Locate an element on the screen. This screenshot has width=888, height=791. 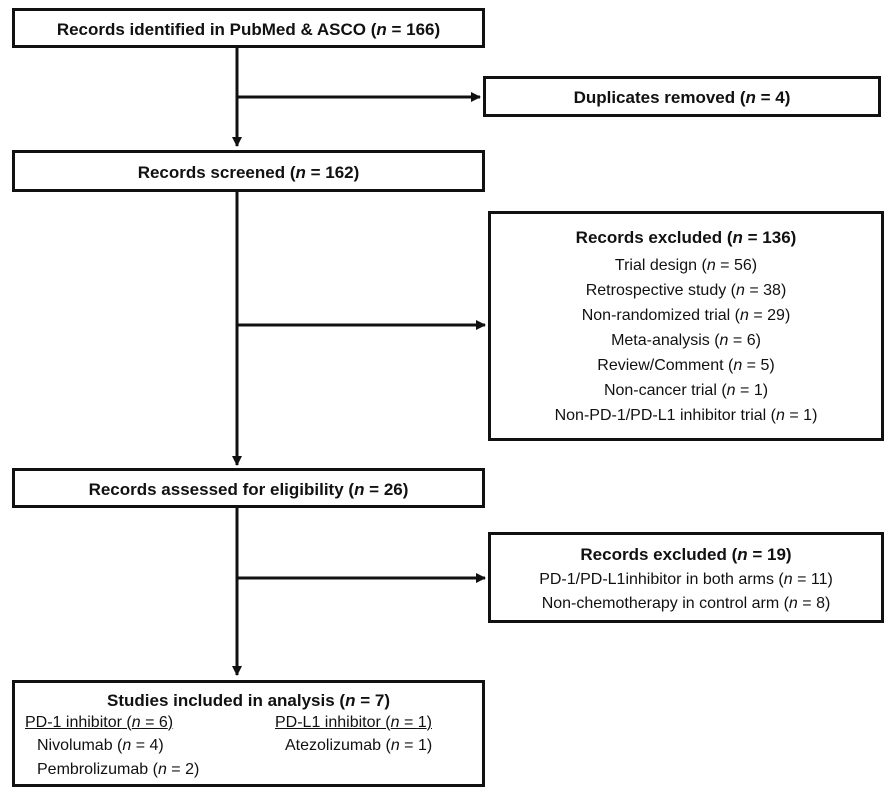
excluded1-item: Retrospective study (n = 38) is located at coordinates (686, 290).